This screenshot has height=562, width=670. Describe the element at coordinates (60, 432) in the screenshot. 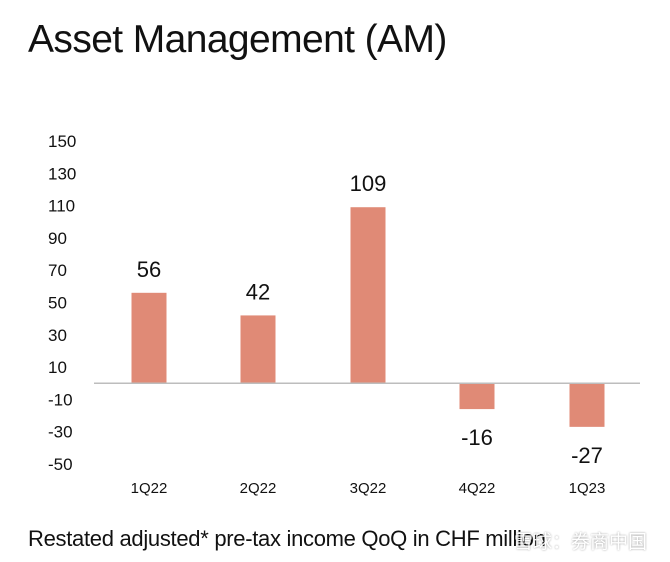

I see `y-tick-label: -30` at that location.